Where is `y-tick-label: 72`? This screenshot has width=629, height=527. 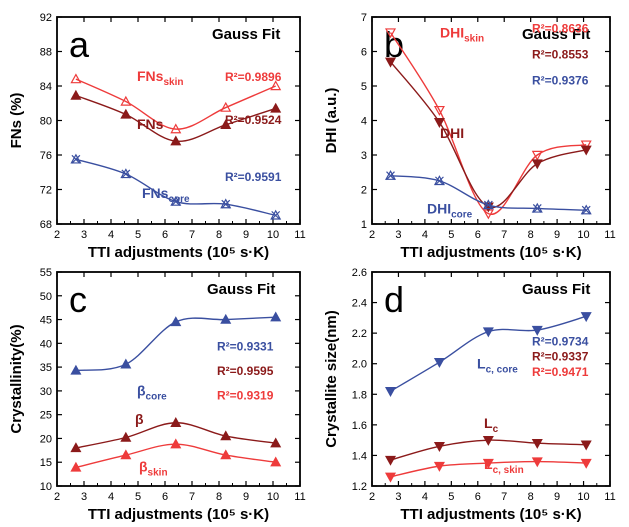
y-tick-label: 72 is located at coordinates (46, 191).